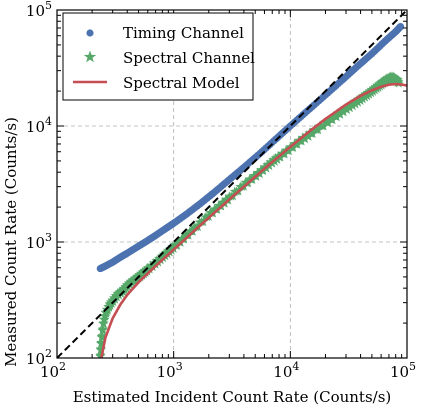  I want to click on legend-entry-timing: Timing Channel, so click(165, 33).